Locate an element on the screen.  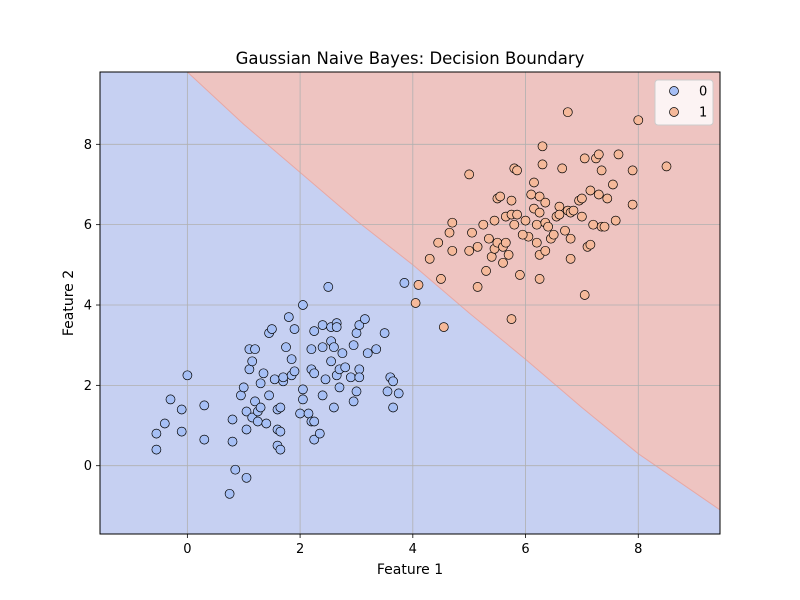
x-axis-ticks: 0 2 4 6 8 is located at coordinates (412, 545).